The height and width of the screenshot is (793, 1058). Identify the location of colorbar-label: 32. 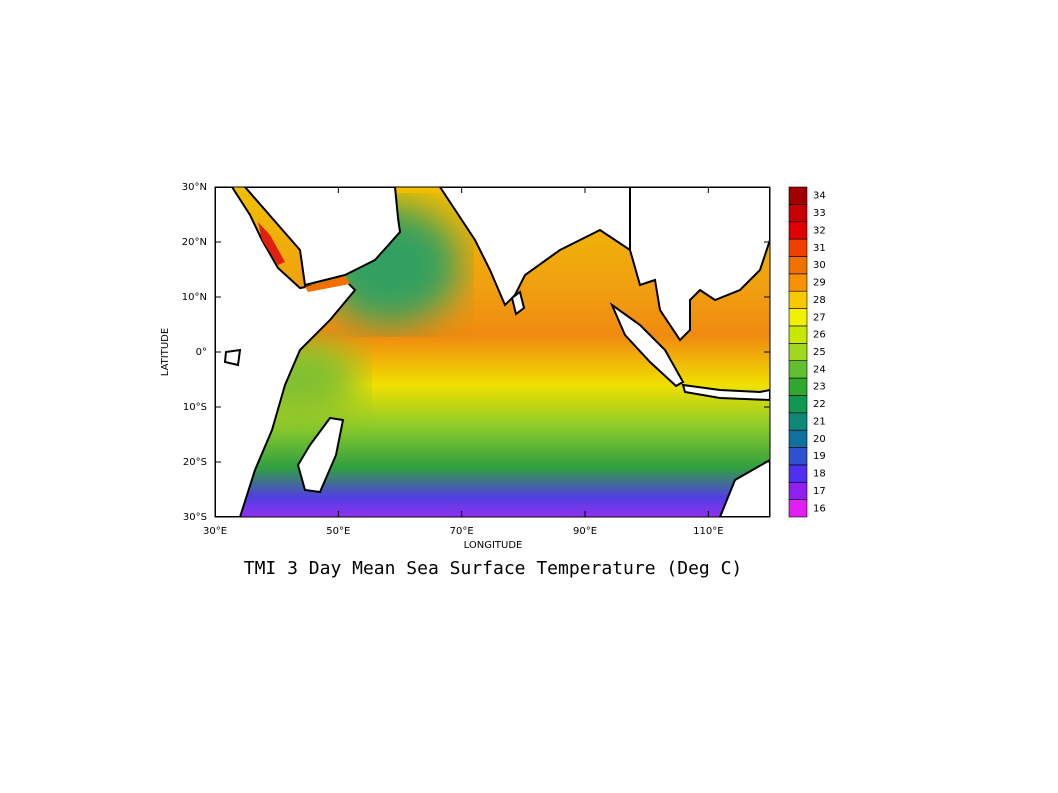
(819, 230).